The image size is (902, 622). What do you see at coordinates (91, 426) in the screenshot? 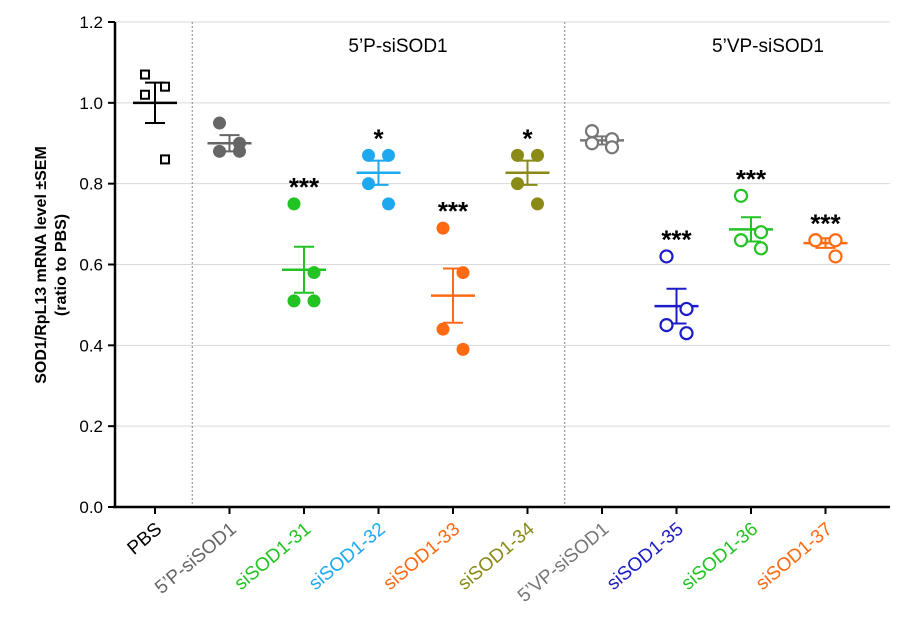
I see `y-tick-label: 0.2` at bounding box center [91, 426].